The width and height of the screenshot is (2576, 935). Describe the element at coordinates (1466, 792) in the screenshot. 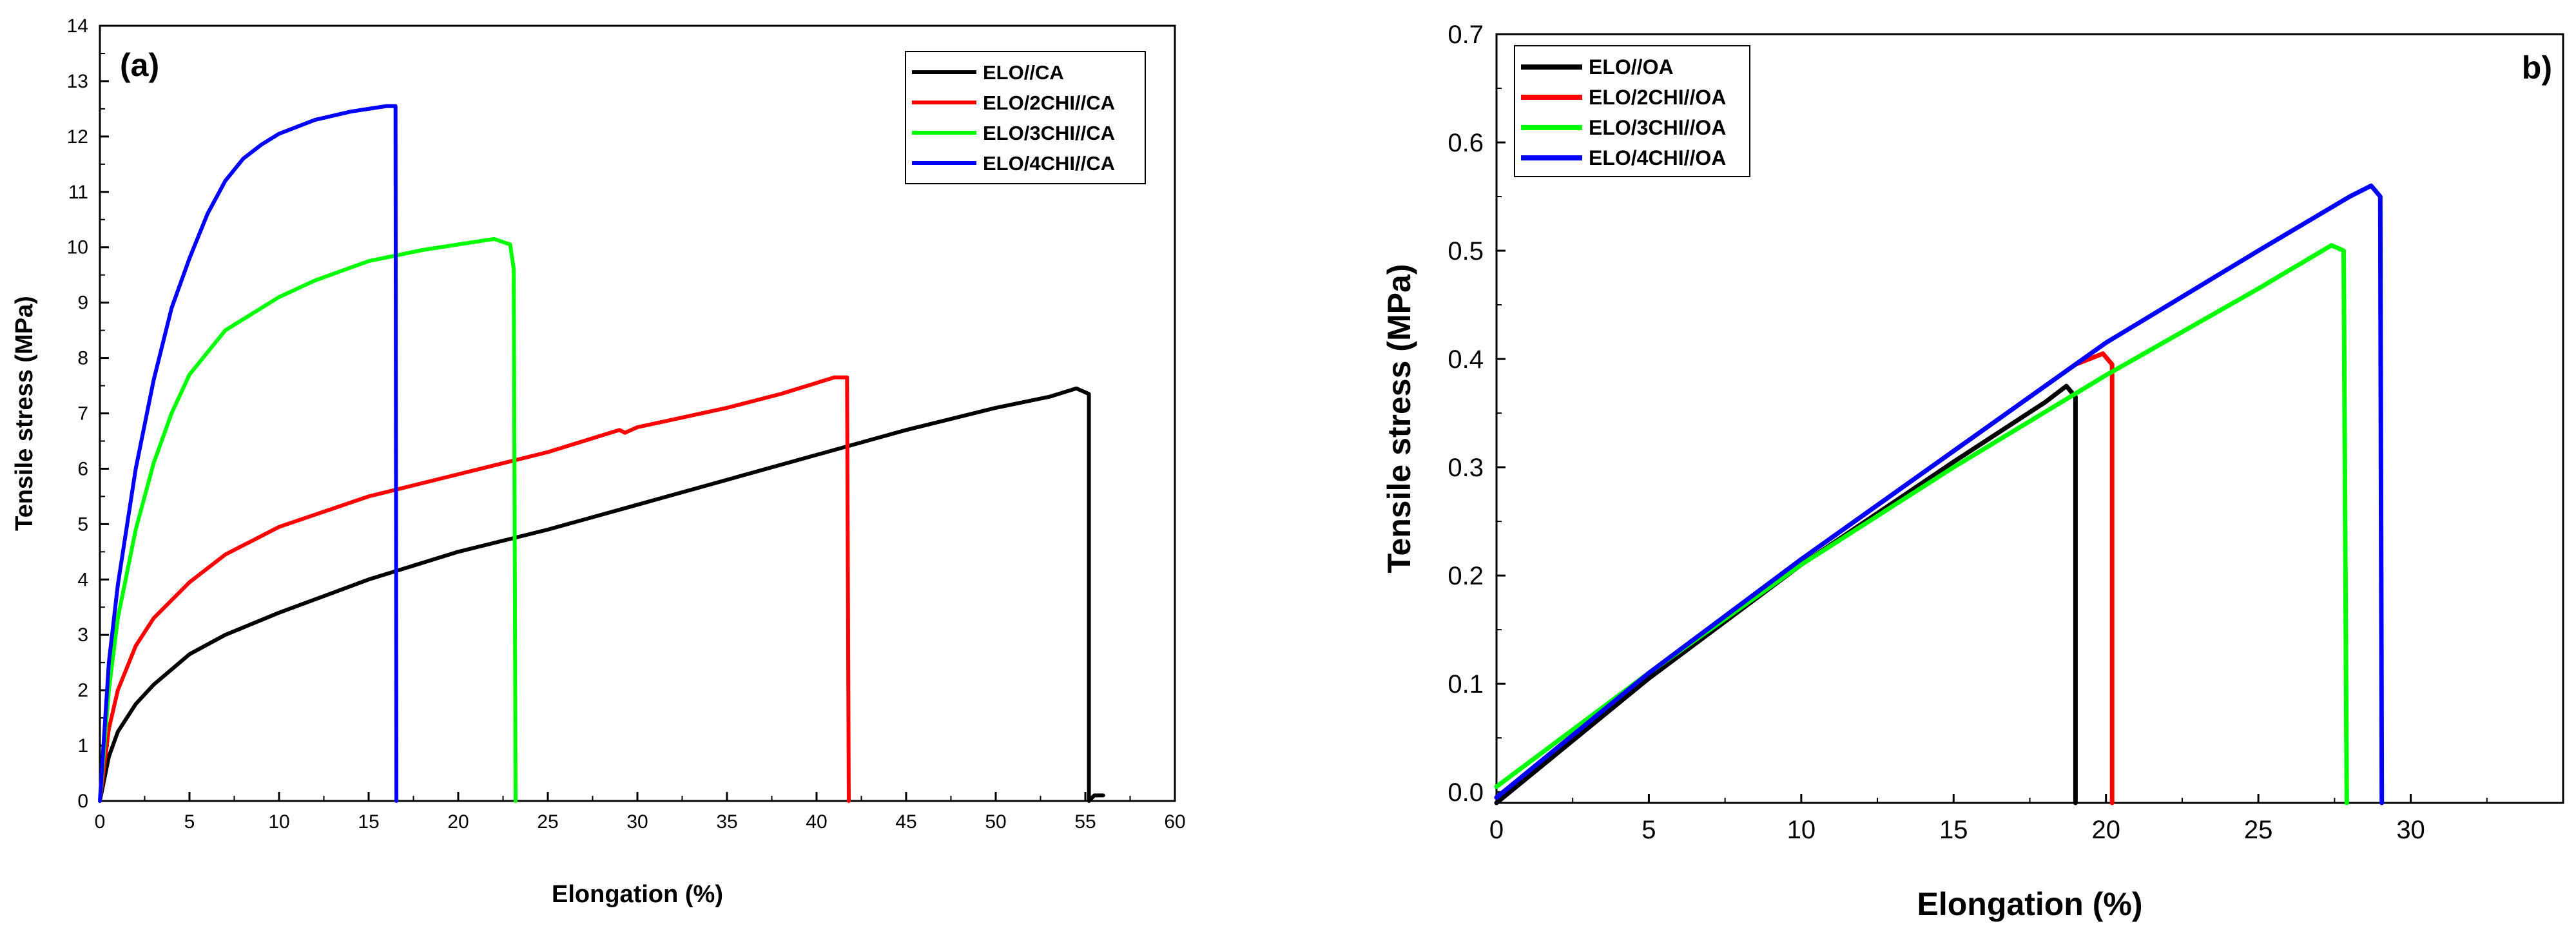

I see `y-tick-label: 0.0` at that location.